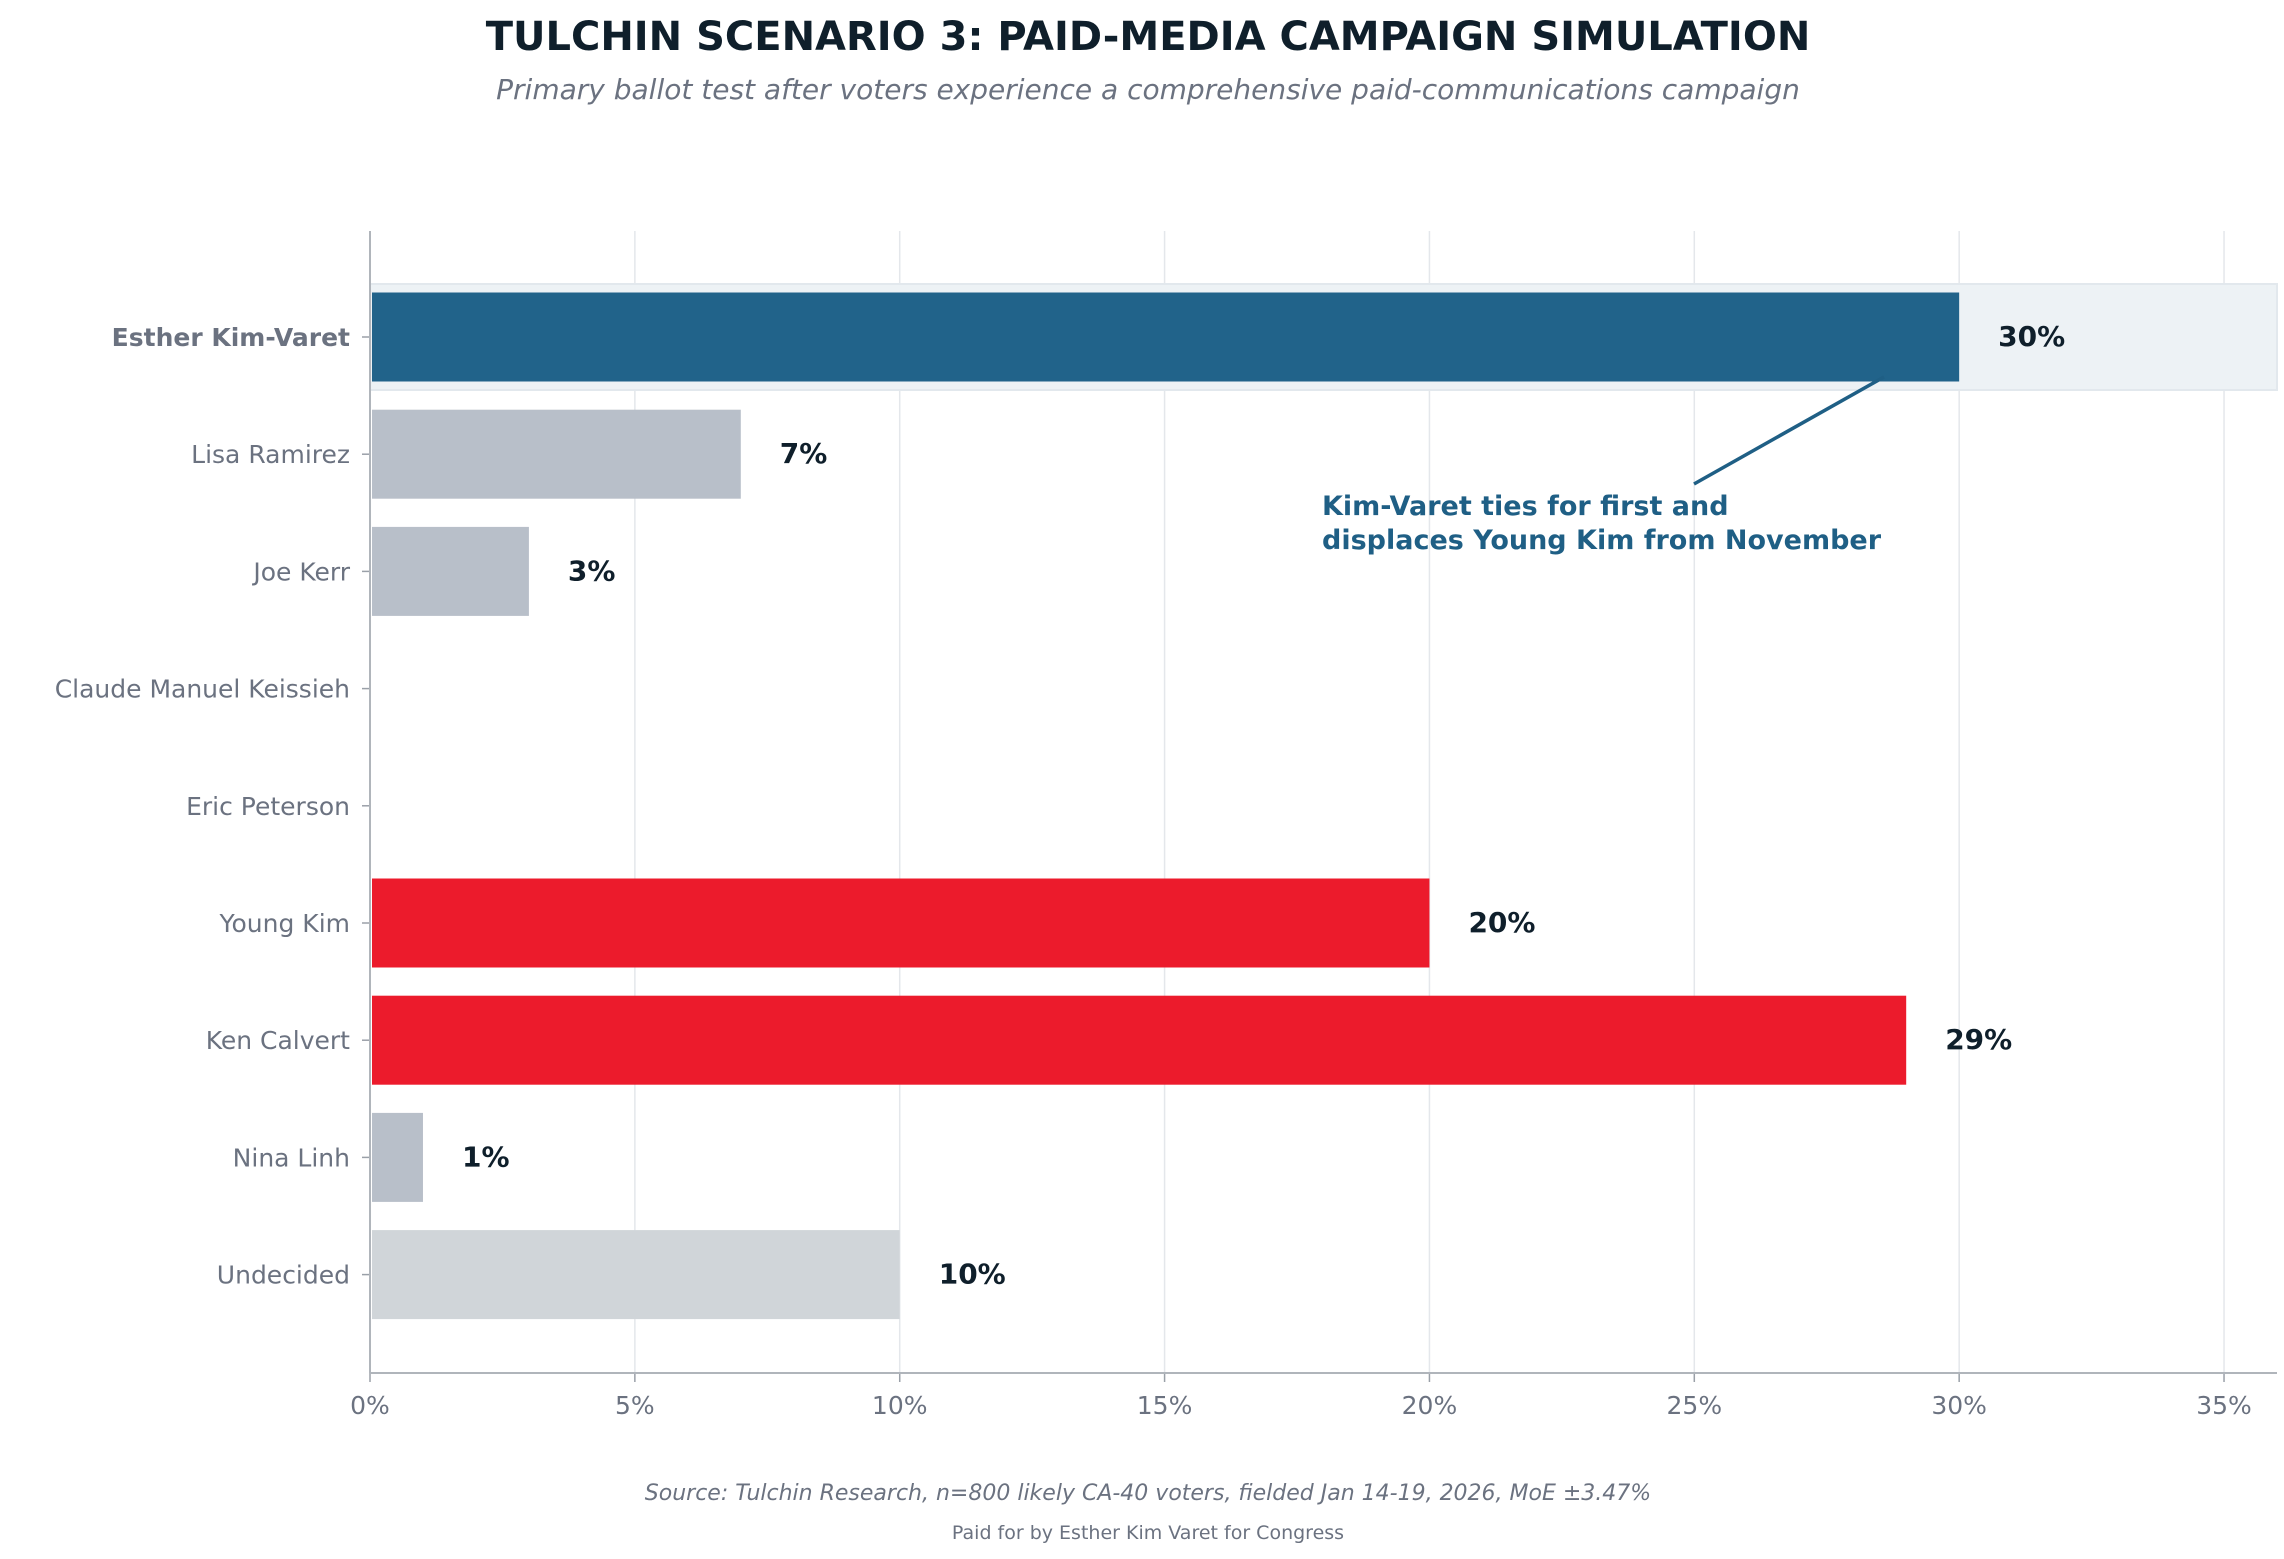 This screenshot has height=1559, width=2284. What do you see at coordinates (1602, 540) in the screenshot?
I see `annotation-line-2: displaces Young Kim from November` at bounding box center [1602, 540].